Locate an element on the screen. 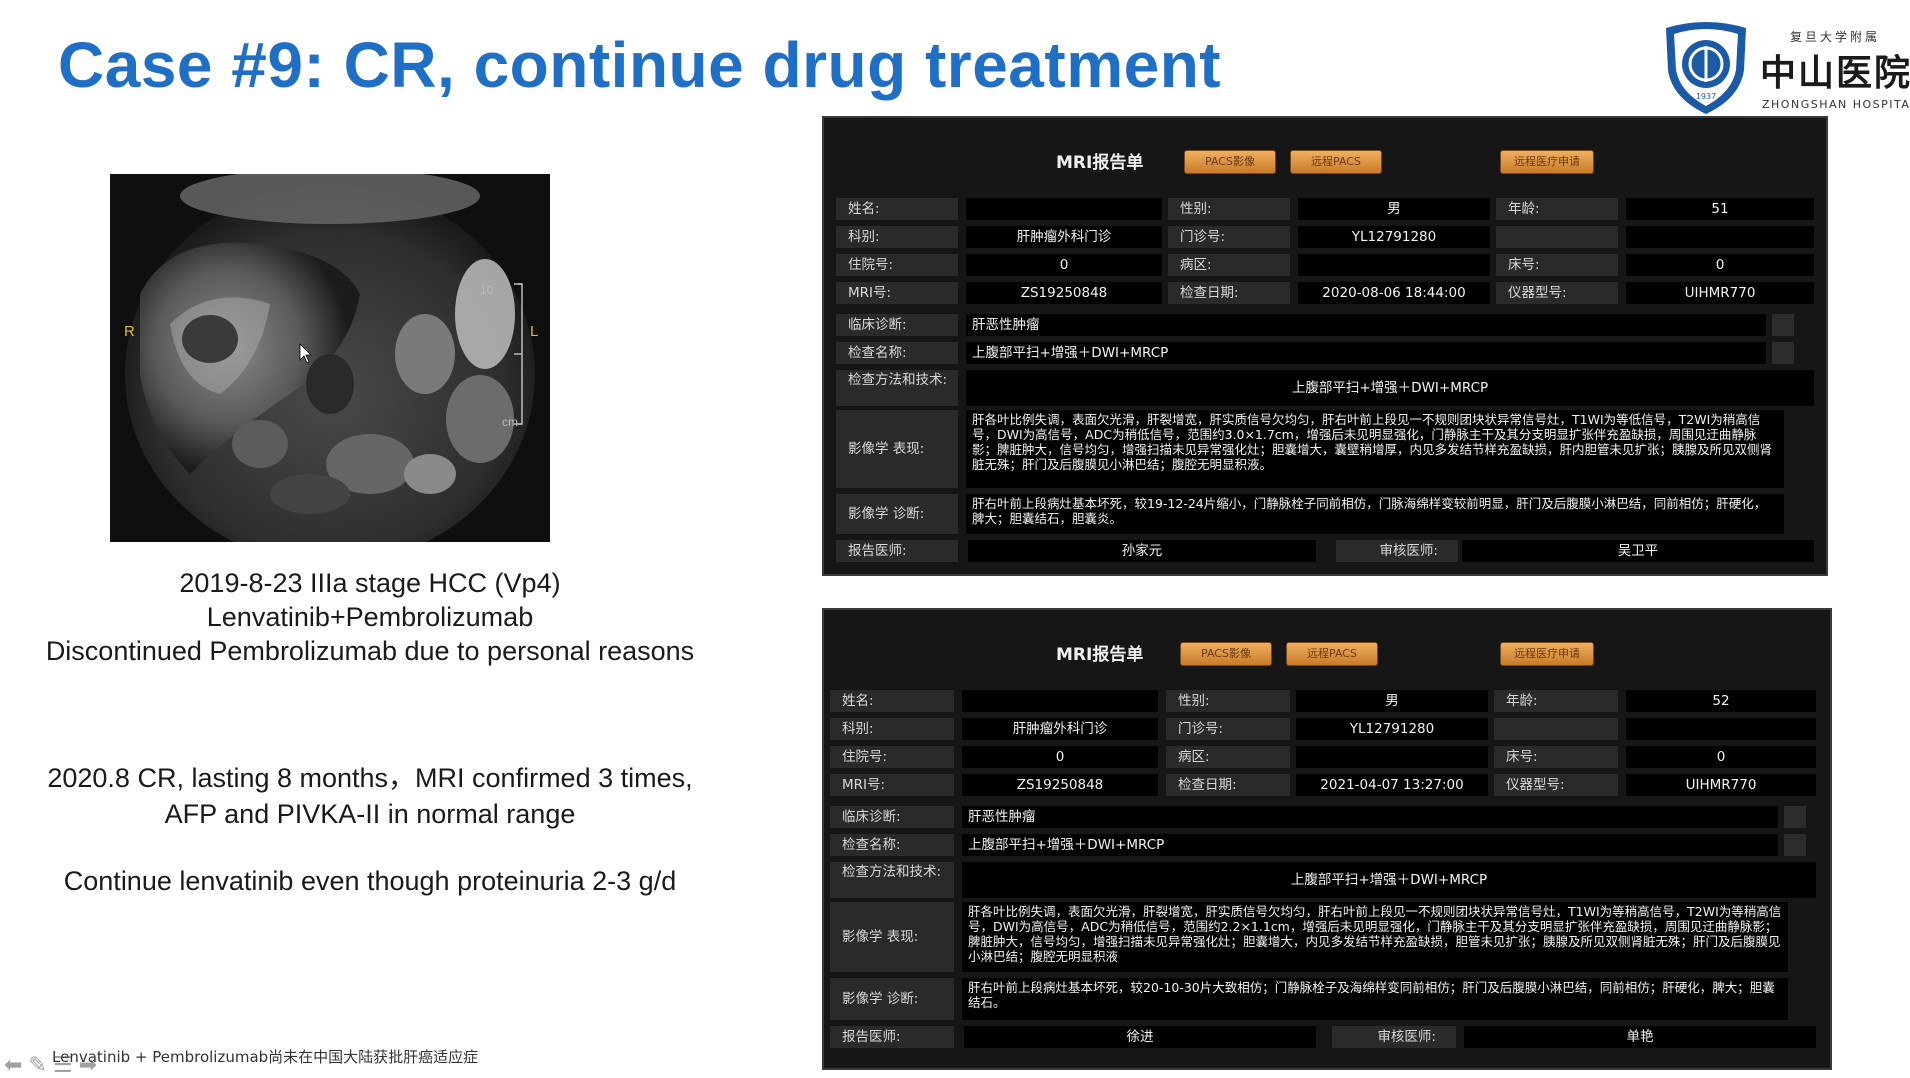 The image size is (1910, 1078). value-reviewer: 单艳 is located at coordinates (1640, 1037).